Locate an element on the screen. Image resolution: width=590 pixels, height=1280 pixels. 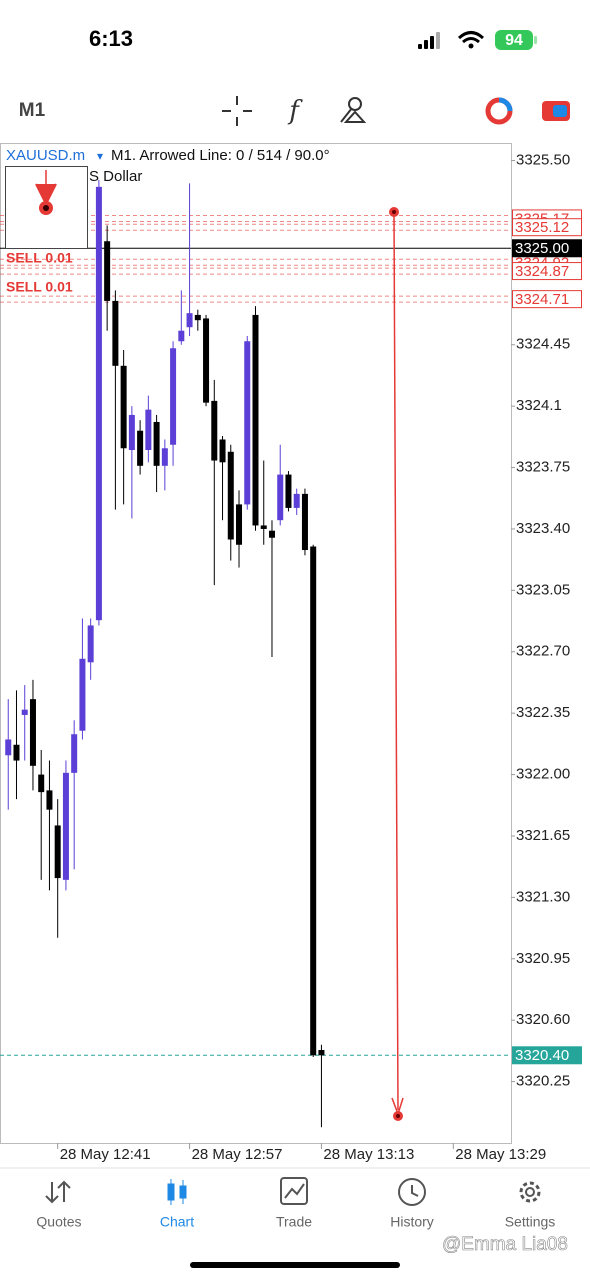
order-tag-label: 3325.12 is located at coordinates (542, 227).